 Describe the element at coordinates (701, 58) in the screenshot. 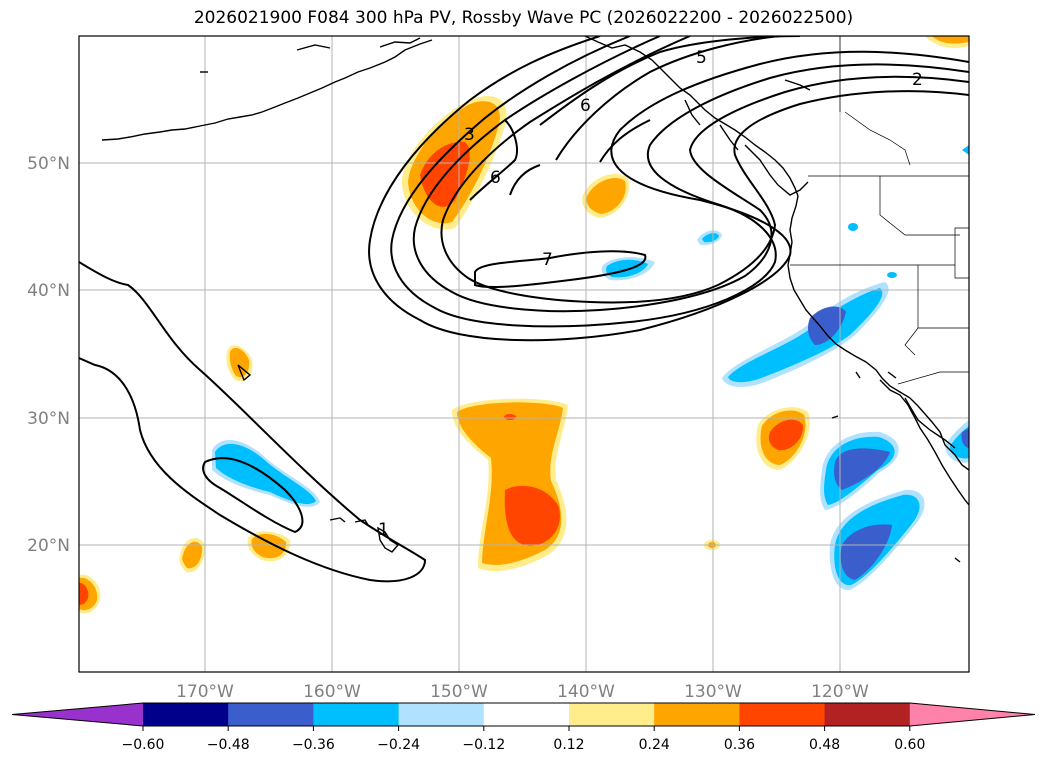

I see `contour-label: 5` at that location.